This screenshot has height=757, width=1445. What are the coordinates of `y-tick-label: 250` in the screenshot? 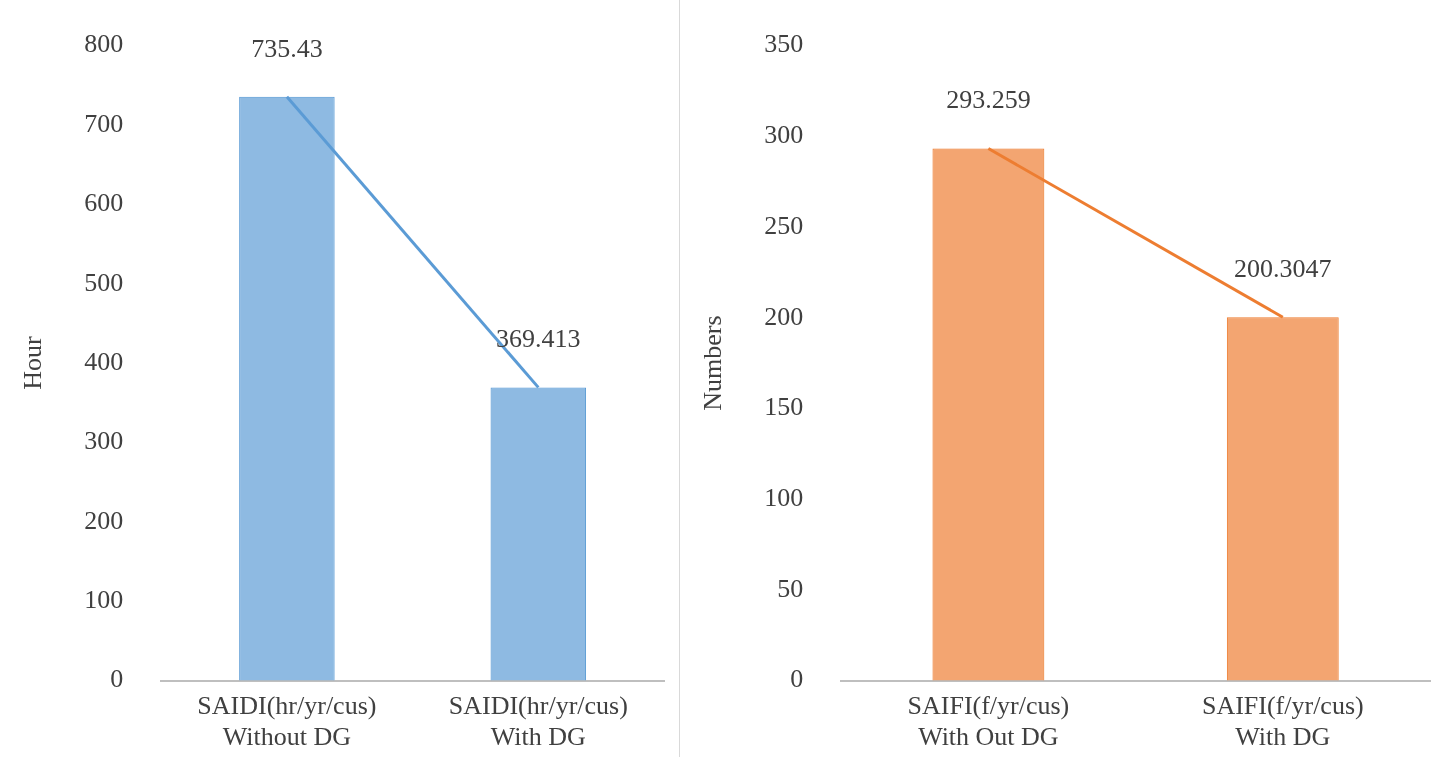 It's located at (784, 225).